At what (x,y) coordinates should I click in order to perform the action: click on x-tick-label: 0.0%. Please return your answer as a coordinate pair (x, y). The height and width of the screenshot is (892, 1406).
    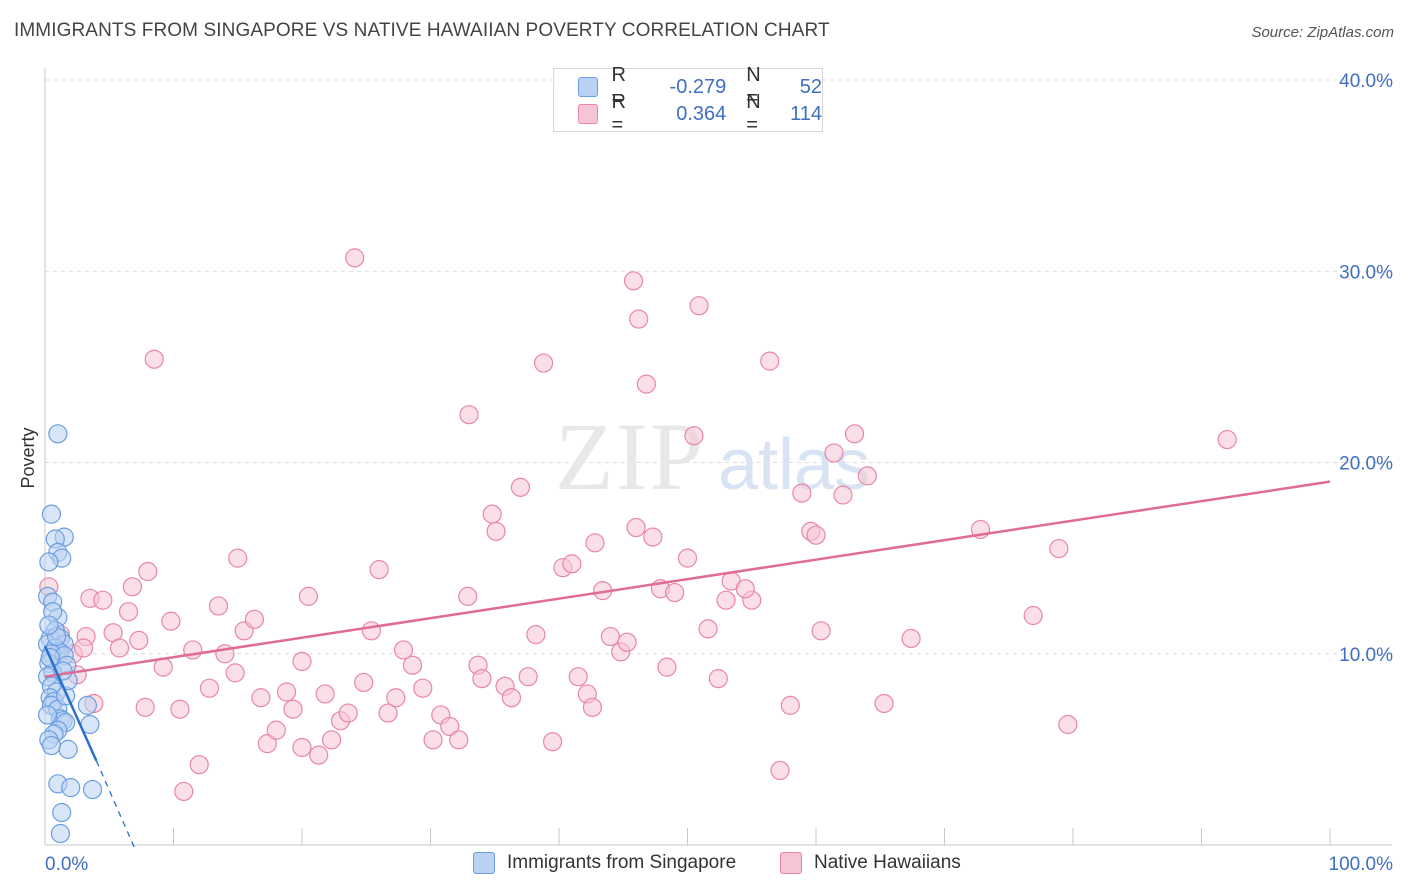
    Looking at the image, I should click on (66, 864).